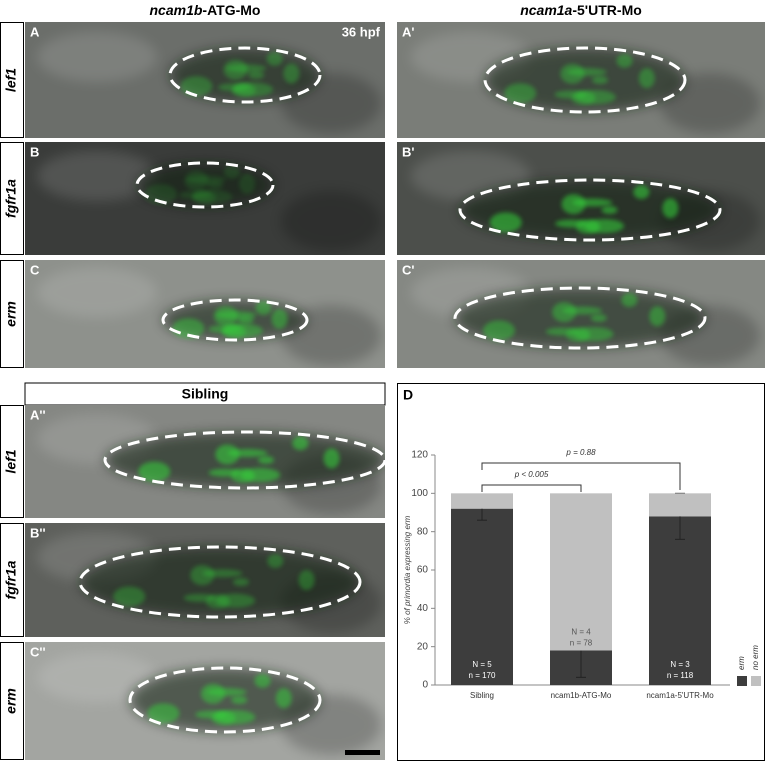 The width and height of the screenshot is (767, 762). Describe the element at coordinates (35, 269) in the screenshot. I see `panel-letter: C` at that location.